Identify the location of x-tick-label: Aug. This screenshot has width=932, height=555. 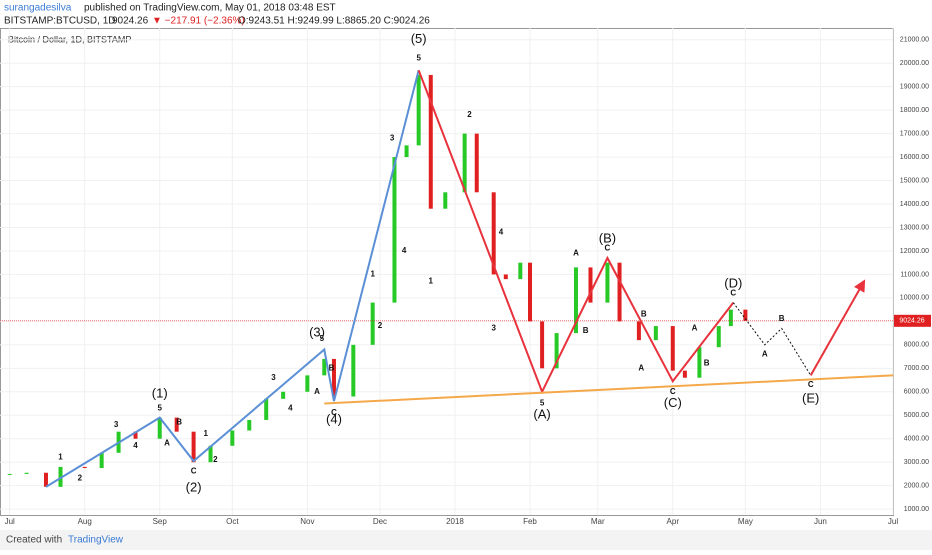
(85, 521).